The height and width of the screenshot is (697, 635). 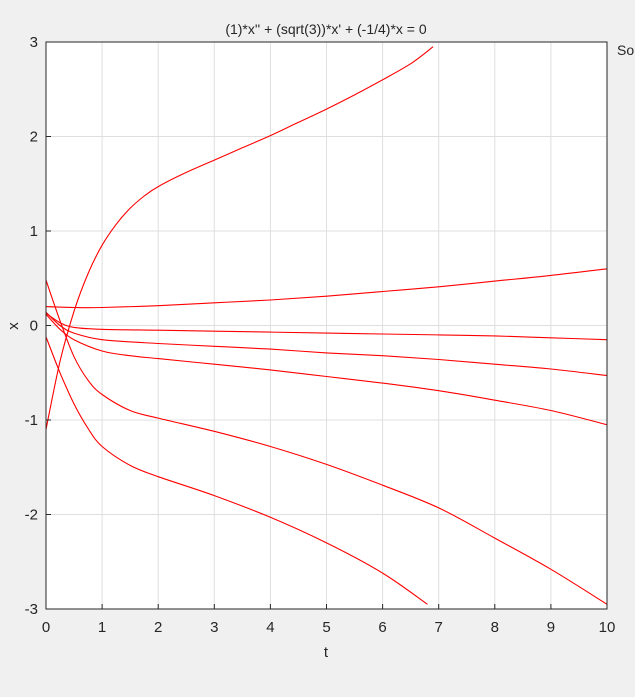 What do you see at coordinates (326, 29) in the screenshot?
I see `chart-title: (1)*x'' + (sqrt(3))*x' + (-1/4)*x = 0` at bounding box center [326, 29].